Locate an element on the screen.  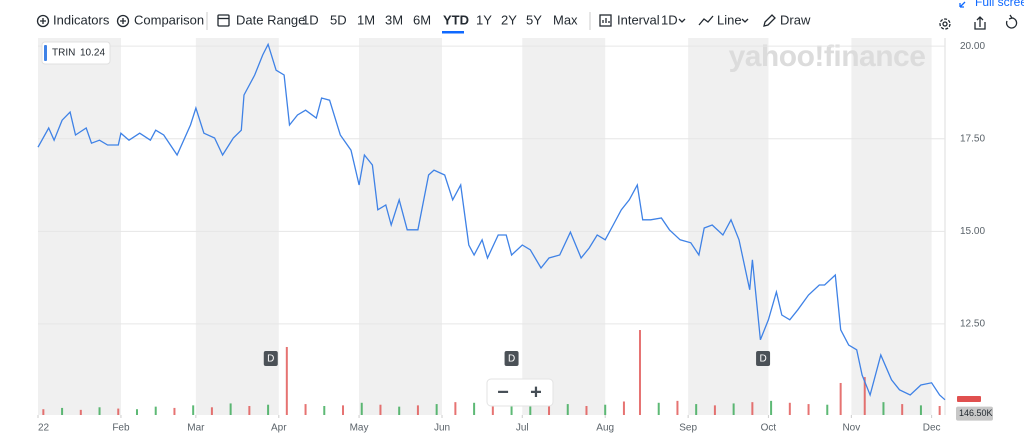
draw-button: Draw is located at coordinates (795, 19).